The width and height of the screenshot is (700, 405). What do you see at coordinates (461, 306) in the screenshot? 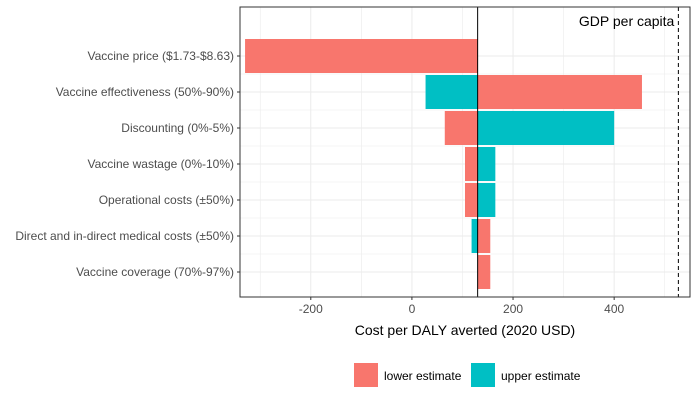
I see `x-axis: -200 0 200 400` at bounding box center [461, 306].